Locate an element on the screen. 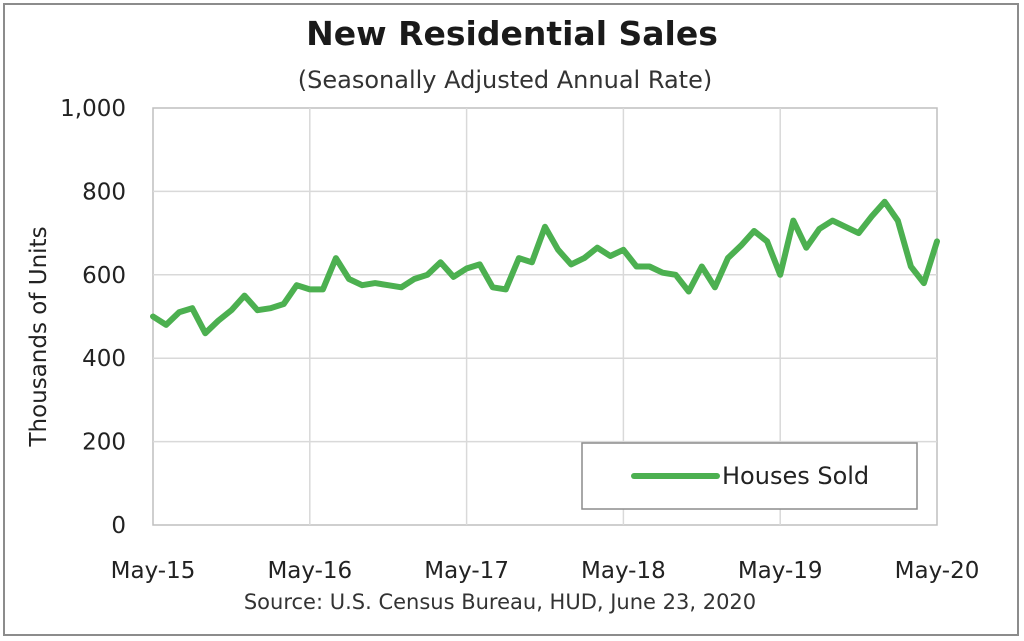  chart-title: New Residential Sales is located at coordinates (512, 33).